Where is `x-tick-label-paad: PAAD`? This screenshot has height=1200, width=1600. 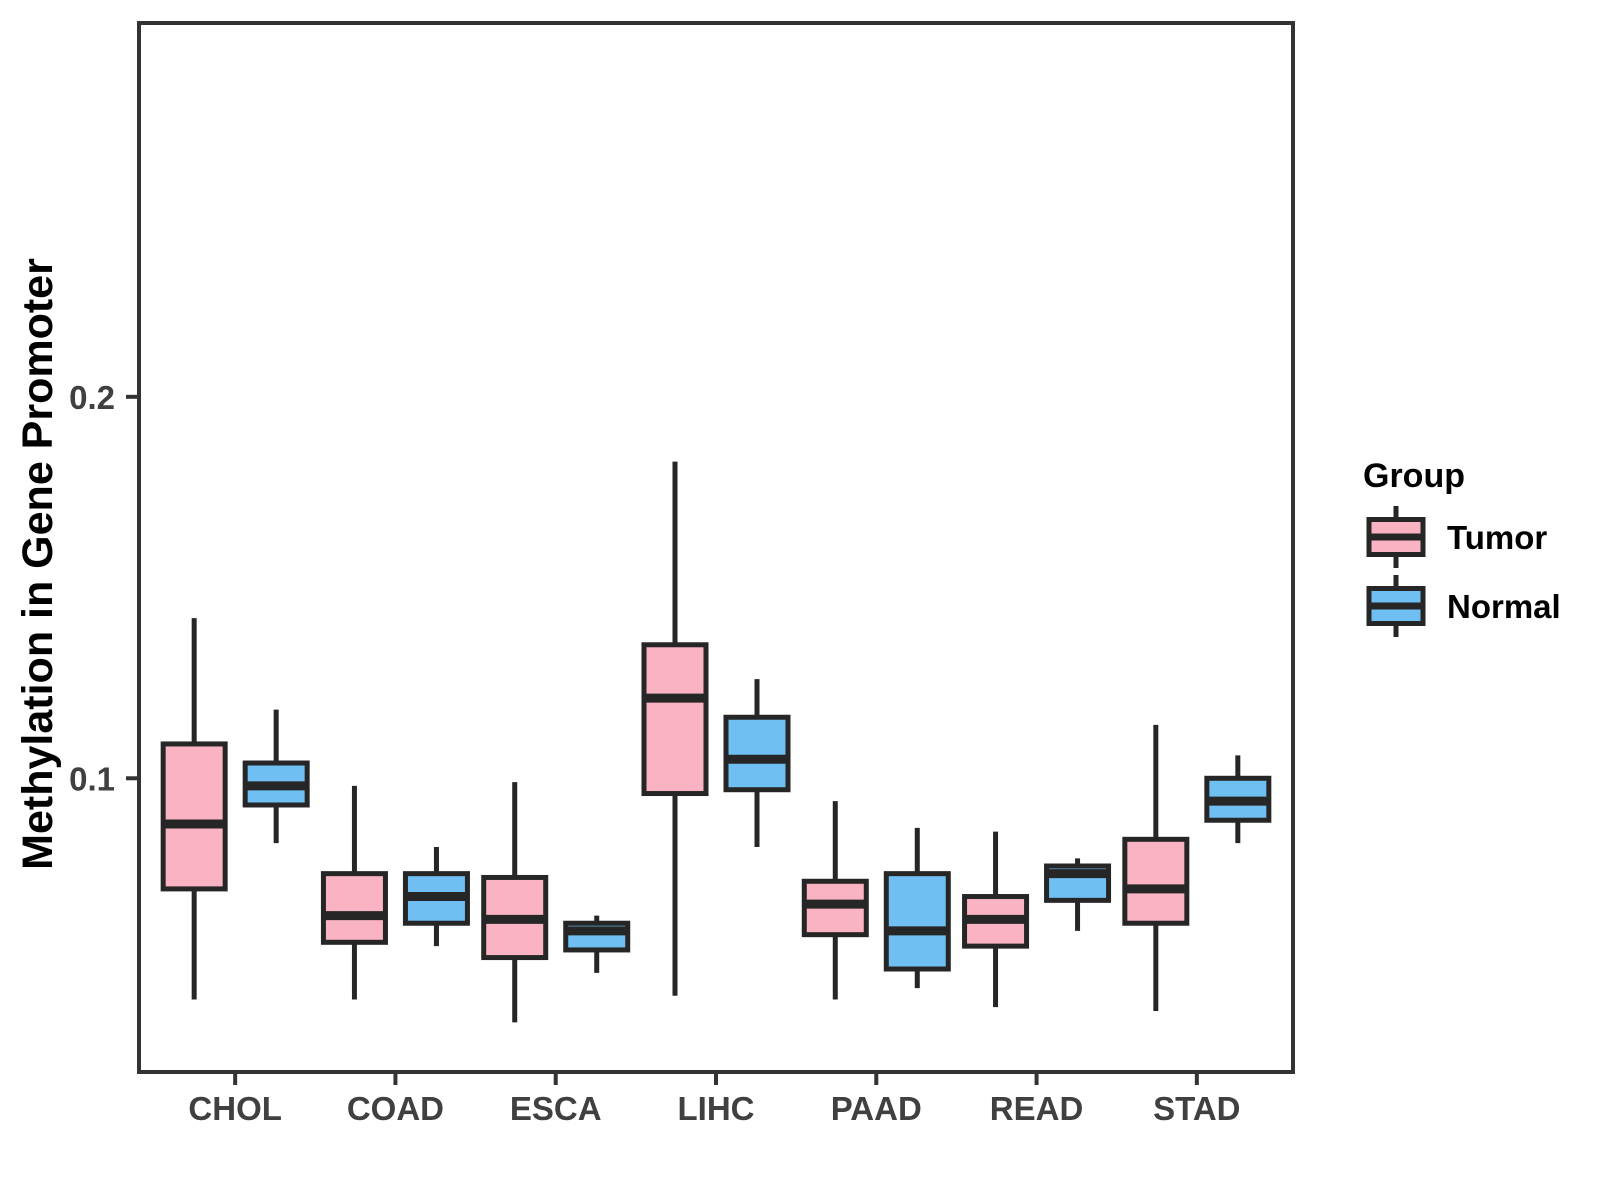 x-tick-label-paad: PAAD is located at coordinates (876, 1108).